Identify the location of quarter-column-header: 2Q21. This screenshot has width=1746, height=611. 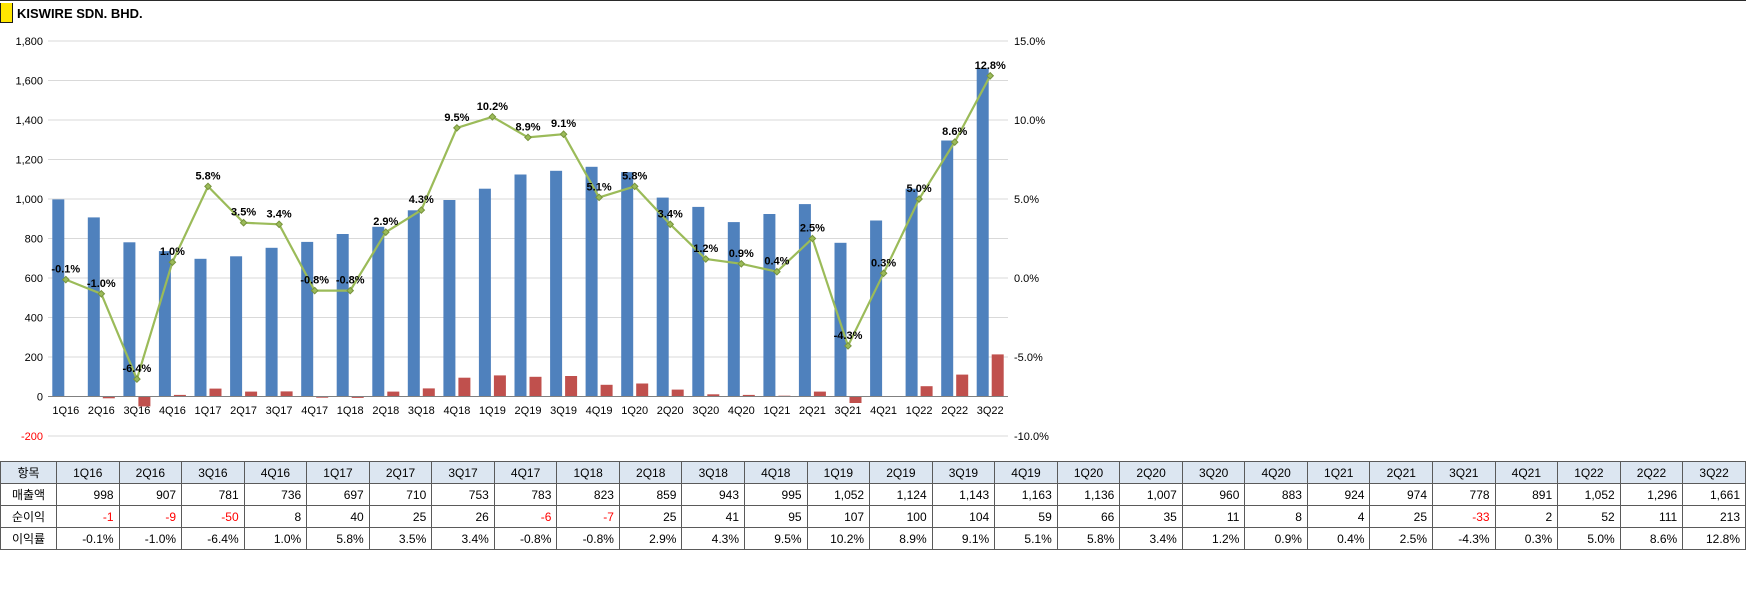
(1401, 472).